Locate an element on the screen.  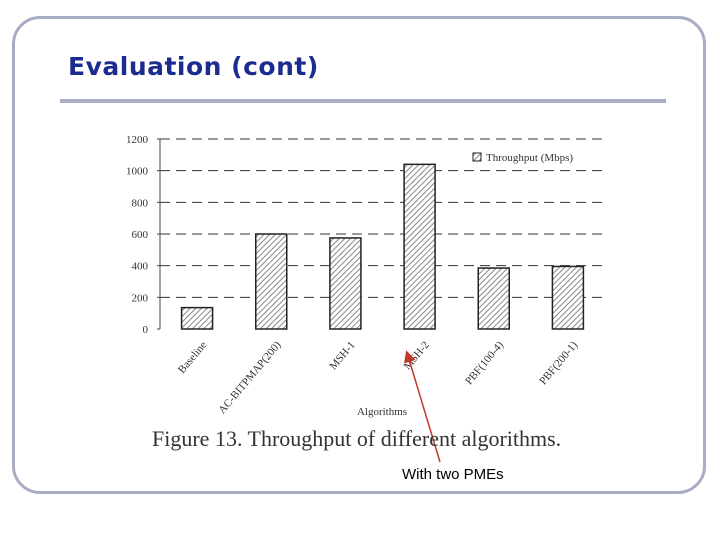
y-tick-label: 0 is located at coordinates (146, 330).